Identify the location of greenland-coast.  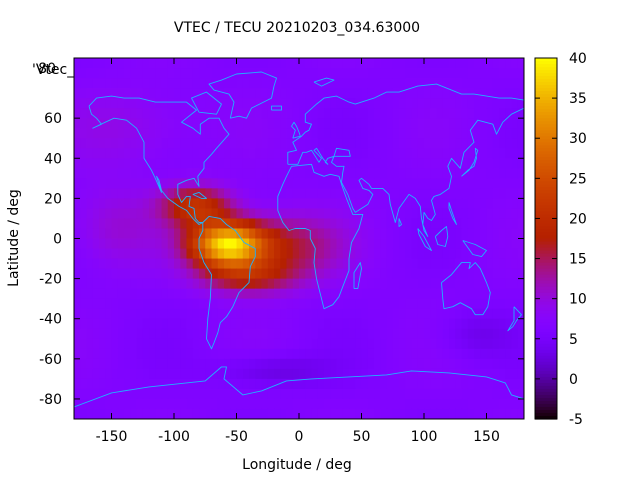
(242, 95).